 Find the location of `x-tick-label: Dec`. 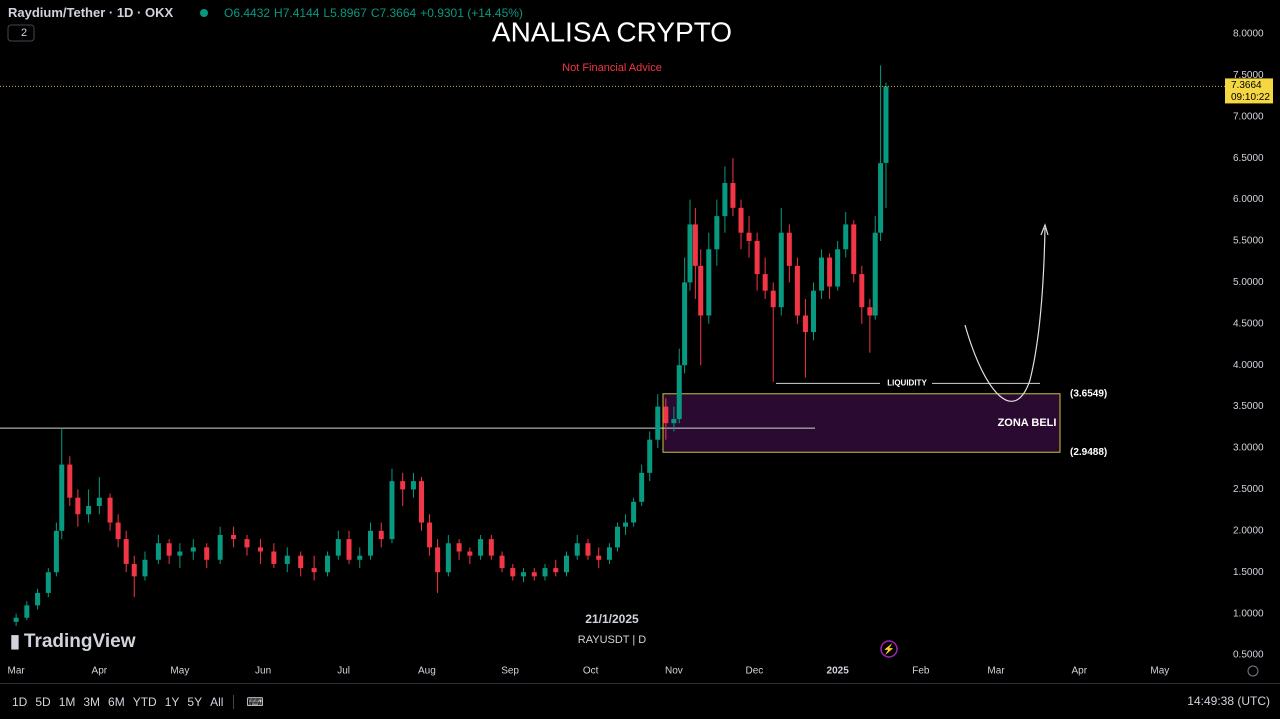

x-tick-label: Dec is located at coordinates (755, 671).